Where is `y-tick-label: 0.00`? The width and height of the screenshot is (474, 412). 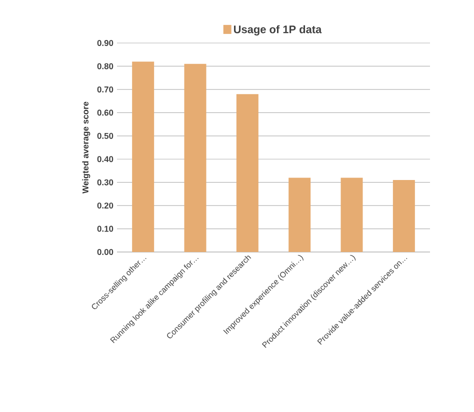 y-tick-label: 0.00 is located at coordinates (105, 252).